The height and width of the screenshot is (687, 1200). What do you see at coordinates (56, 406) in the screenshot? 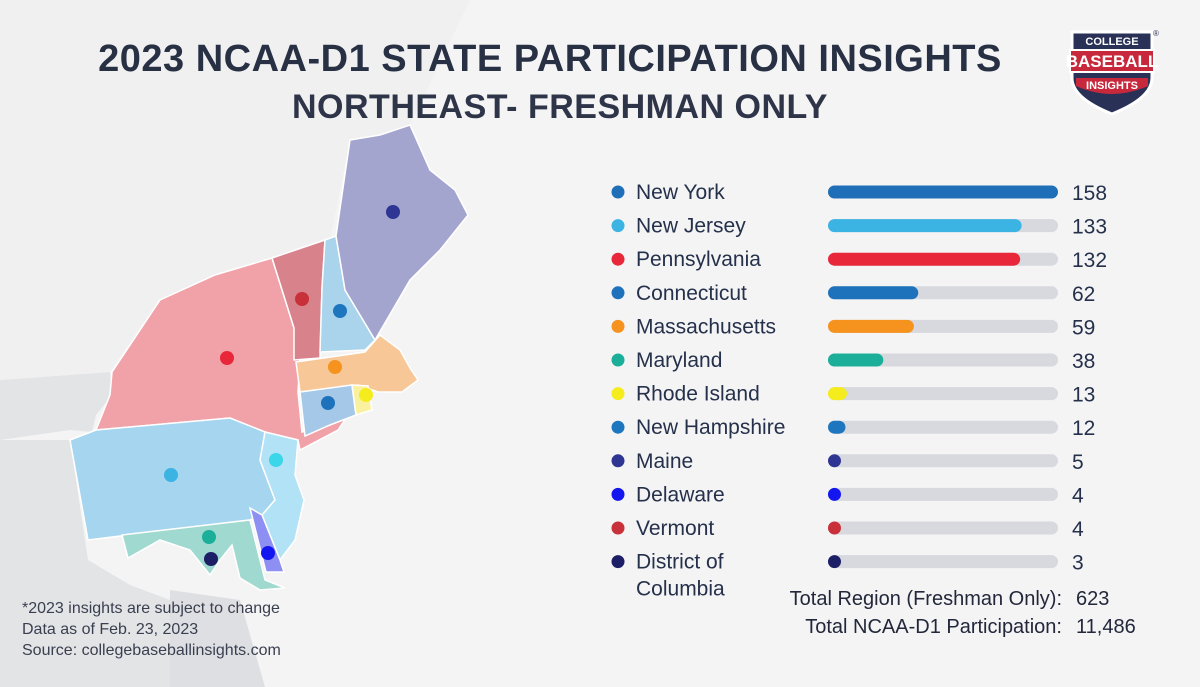
I see `map-land-west` at bounding box center [56, 406].